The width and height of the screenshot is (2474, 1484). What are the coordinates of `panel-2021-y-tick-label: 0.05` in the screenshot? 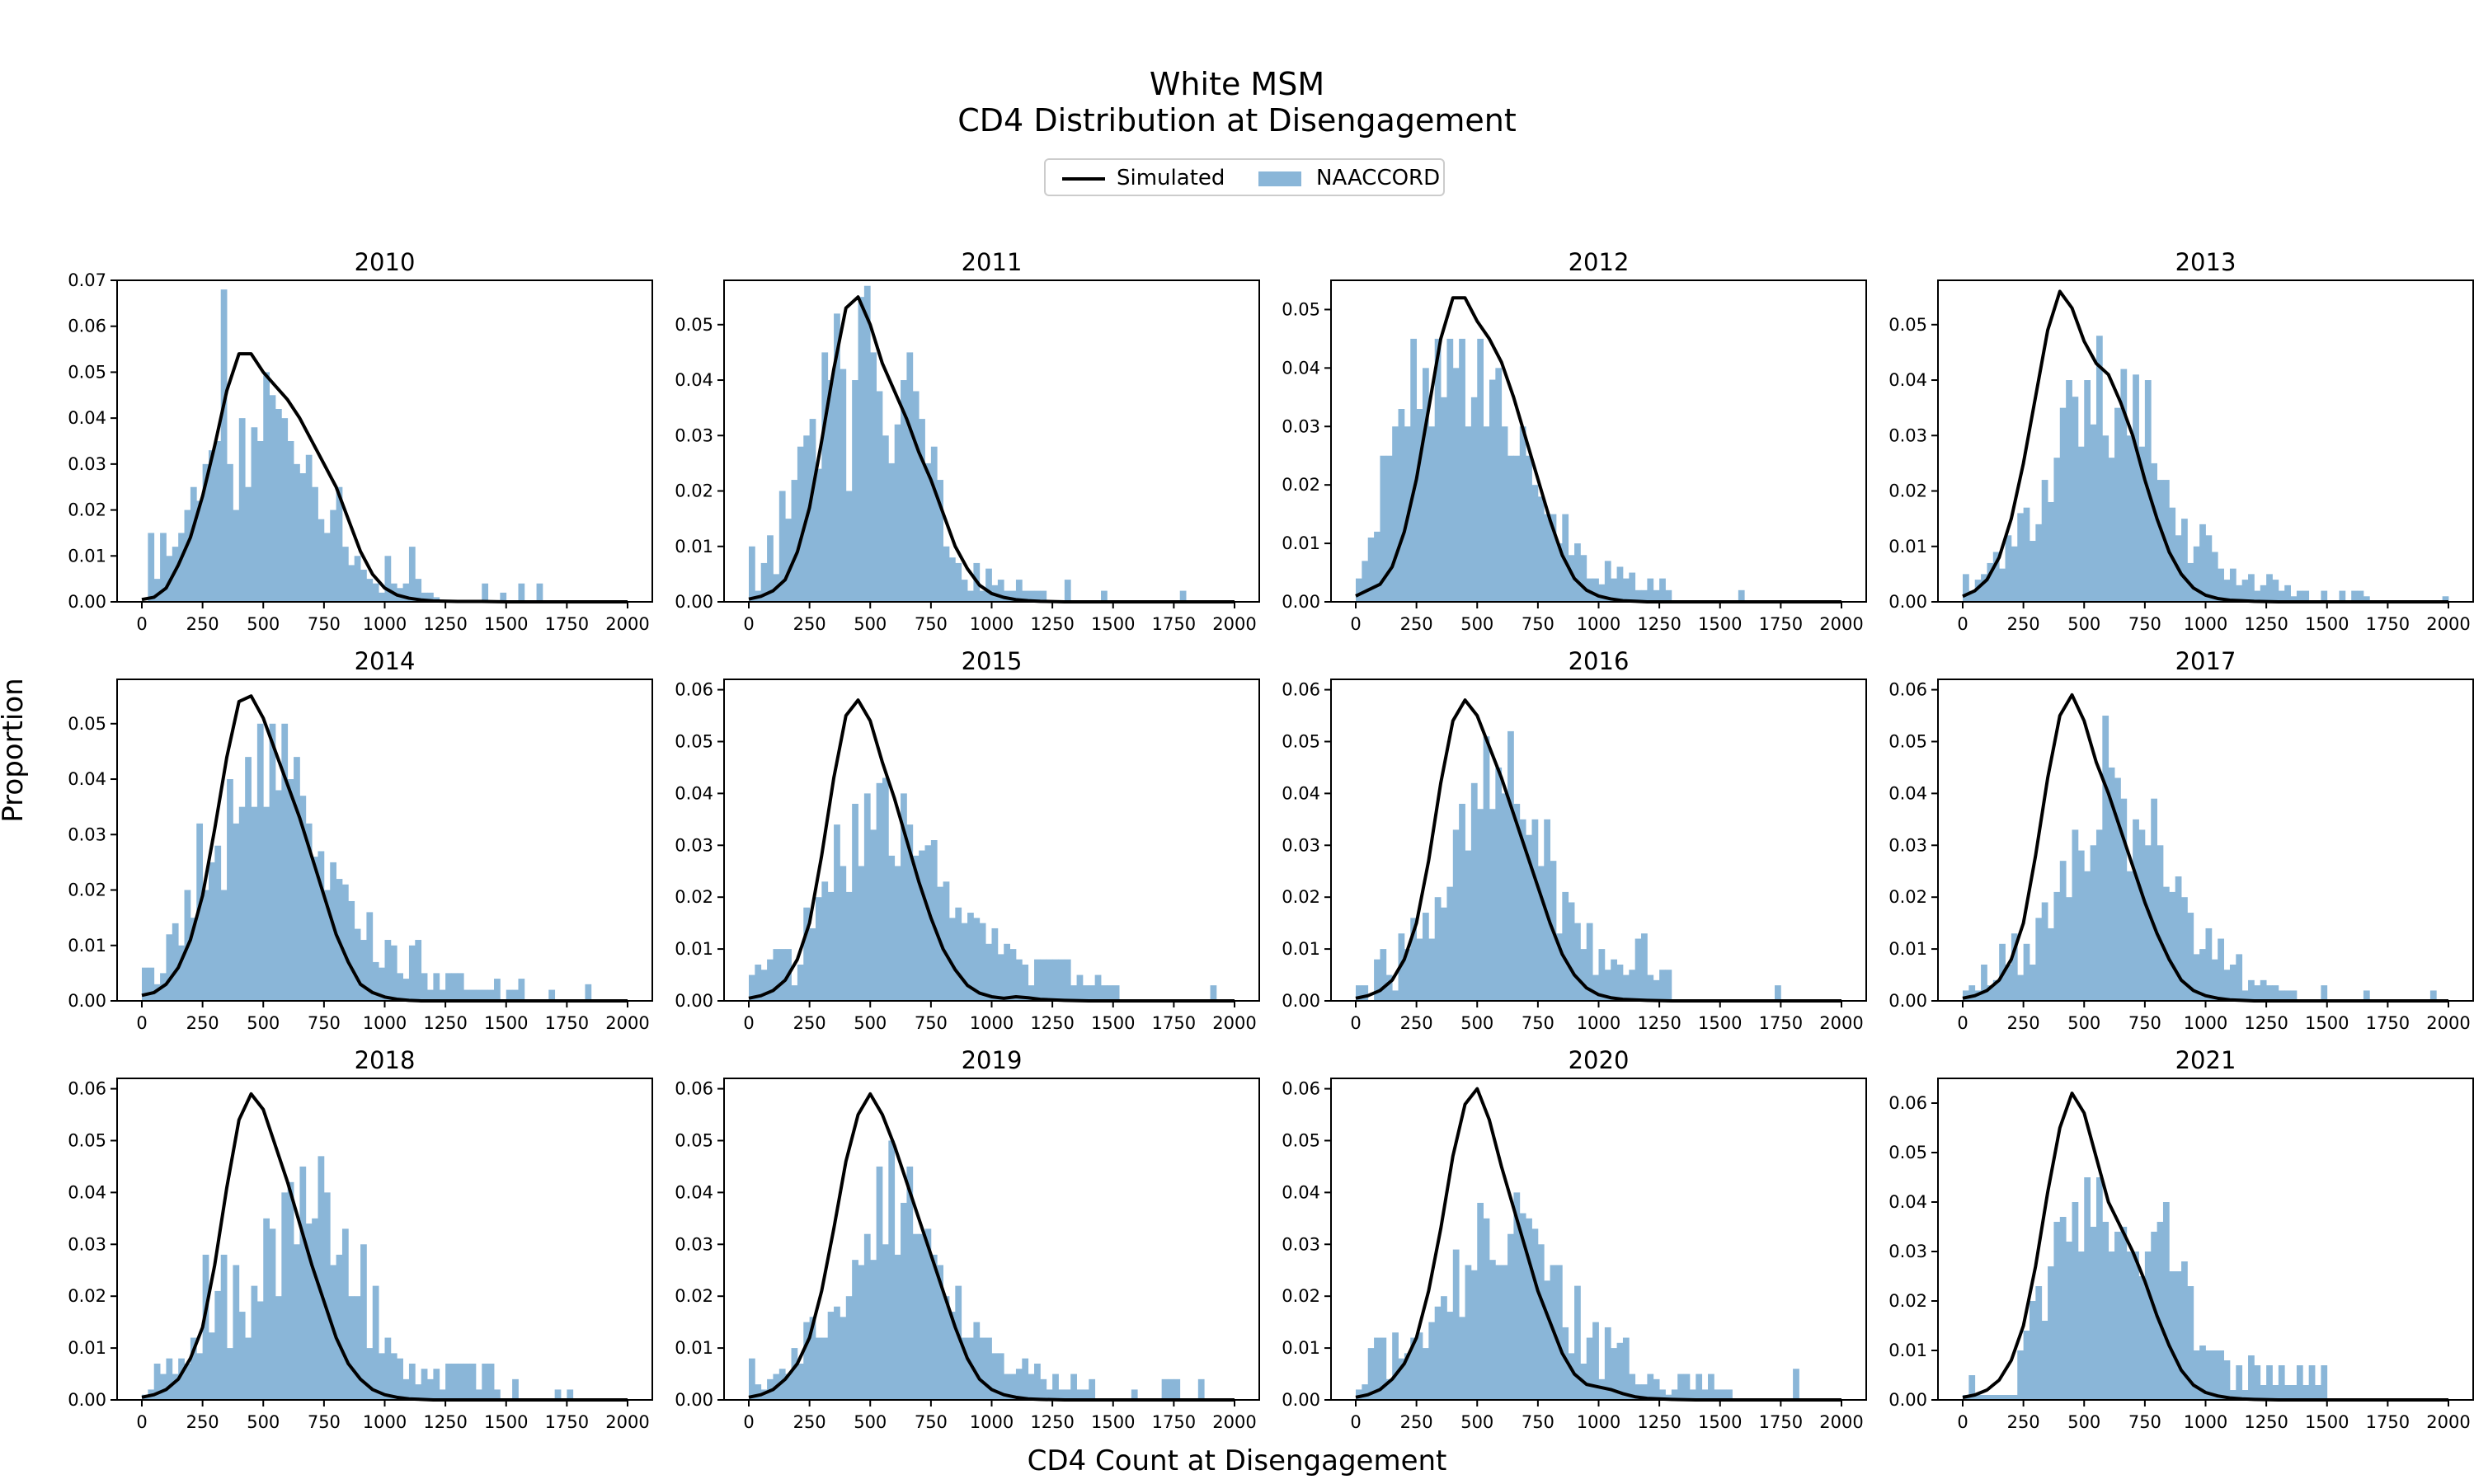 It's located at (1907, 1152).